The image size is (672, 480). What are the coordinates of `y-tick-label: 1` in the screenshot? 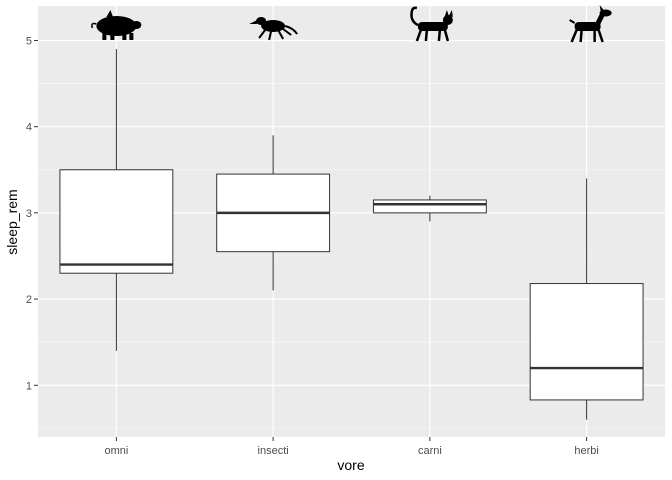 It's located at (29, 386).